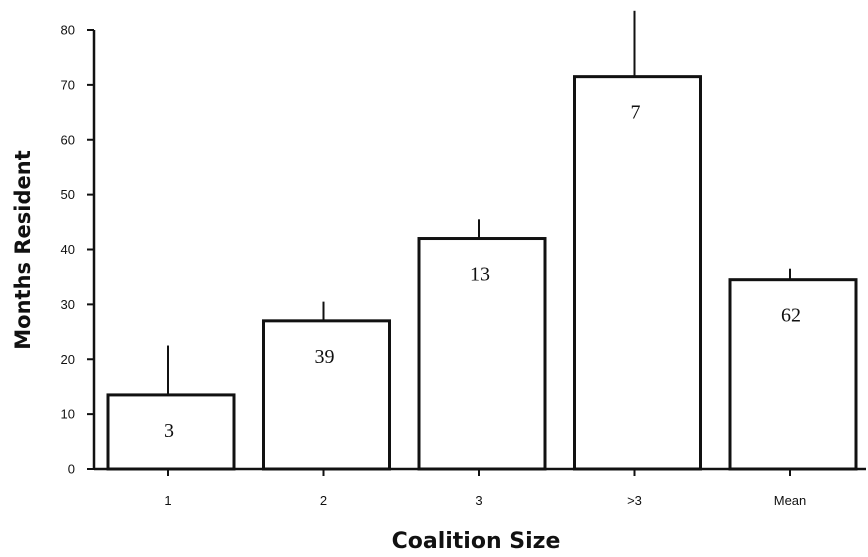  I want to click on y-tick-label: 70, so click(68, 84).